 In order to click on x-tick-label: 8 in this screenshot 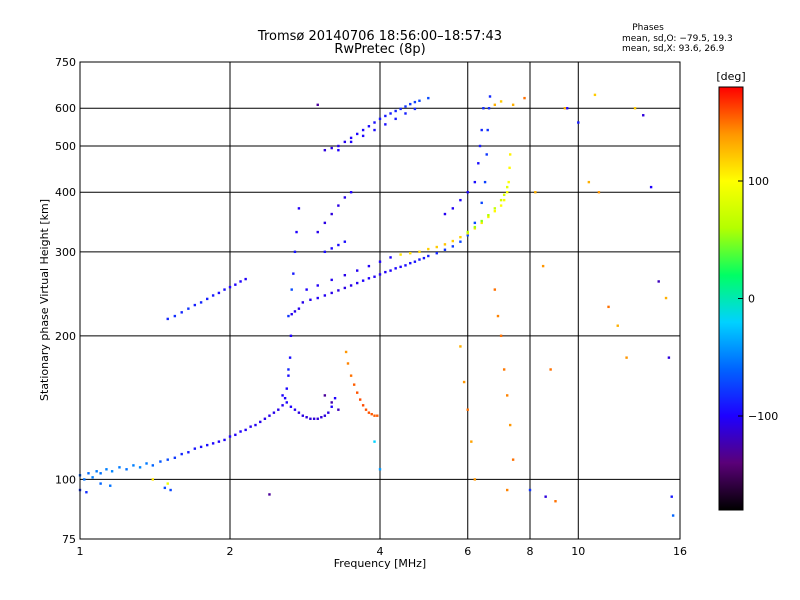, I will do `click(530, 551)`.